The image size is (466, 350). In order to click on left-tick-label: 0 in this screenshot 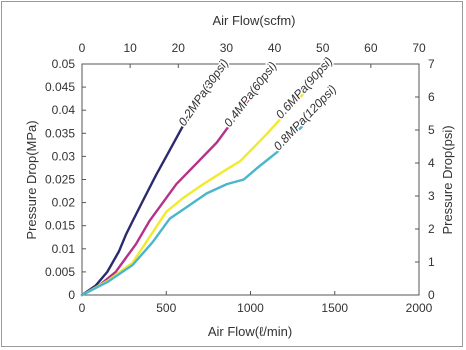, I will do `click(71, 295)`.